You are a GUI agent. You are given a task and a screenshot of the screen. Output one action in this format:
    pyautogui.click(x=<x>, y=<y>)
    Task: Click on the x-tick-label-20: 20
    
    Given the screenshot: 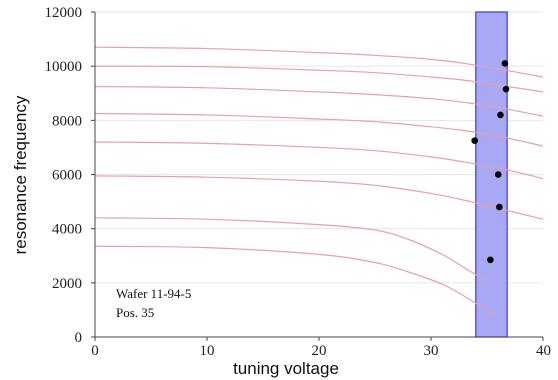 What is the action you would take?
    pyautogui.click(x=319, y=351)
    